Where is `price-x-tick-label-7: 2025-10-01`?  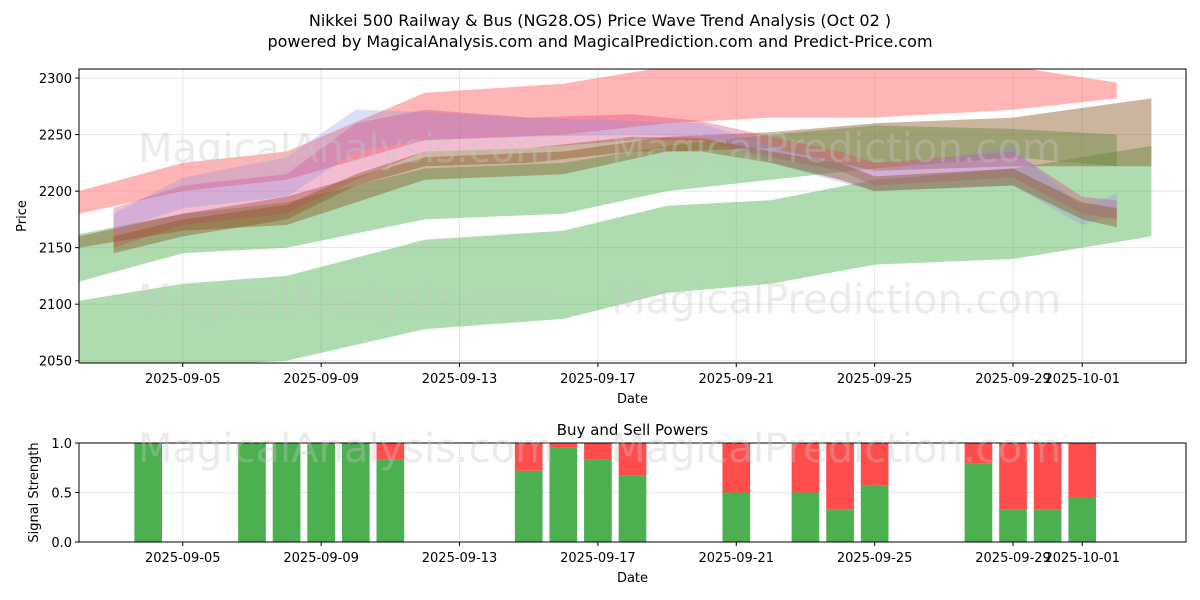
price-x-tick-label-7: 2025-10-01 is located at coordinates (1082, 379).